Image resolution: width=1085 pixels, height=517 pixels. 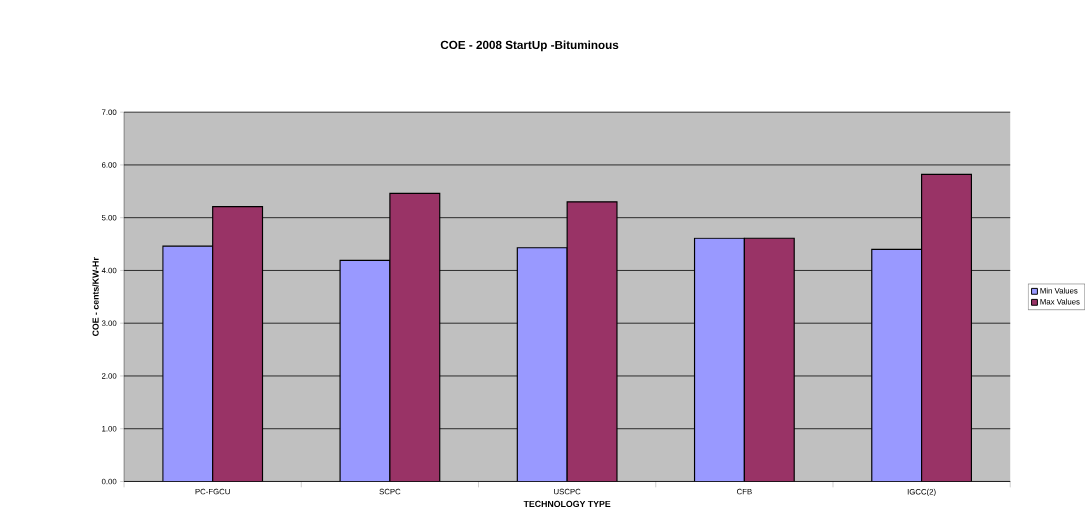 I want to click on x-axis-title: TECHNOLOGY TYPE, so click(x=567, y=504).